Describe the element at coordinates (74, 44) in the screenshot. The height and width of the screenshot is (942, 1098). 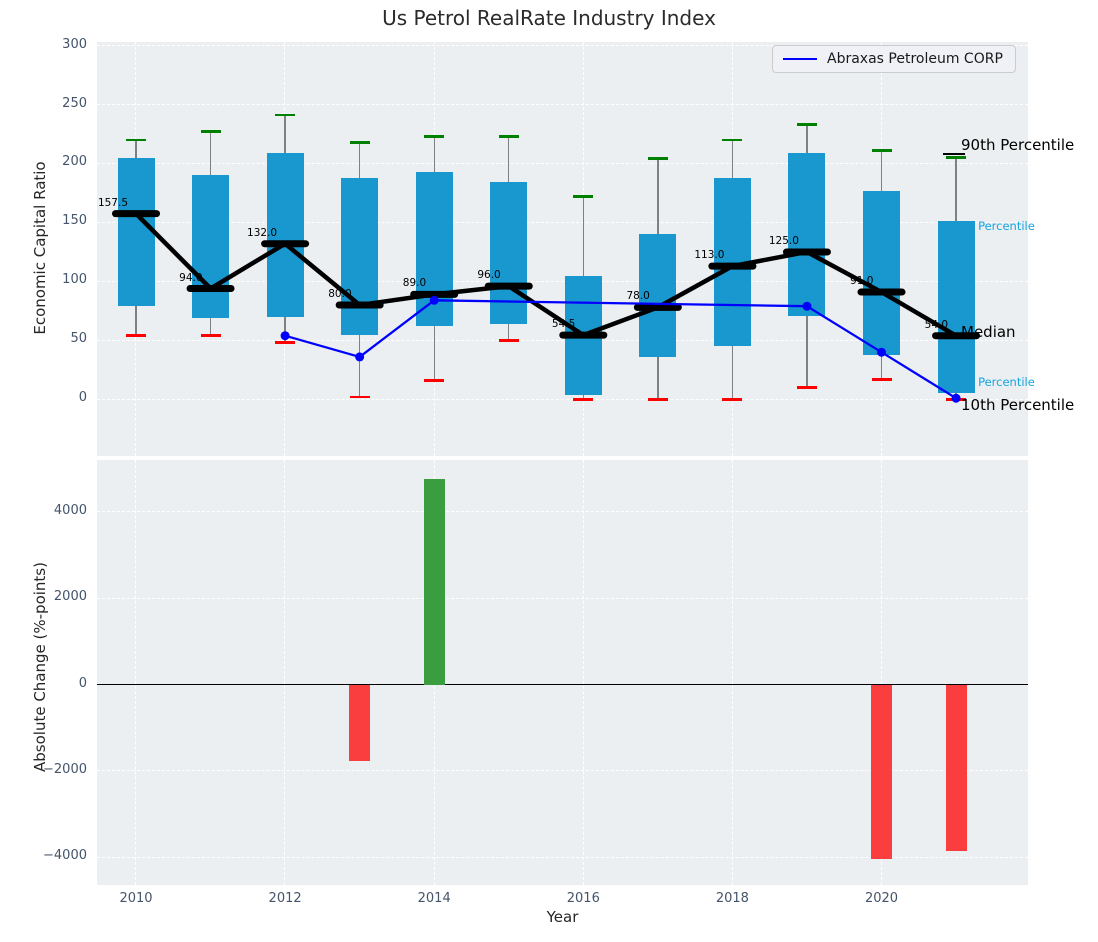
I see `top-y-tick-label: 300` at that location.